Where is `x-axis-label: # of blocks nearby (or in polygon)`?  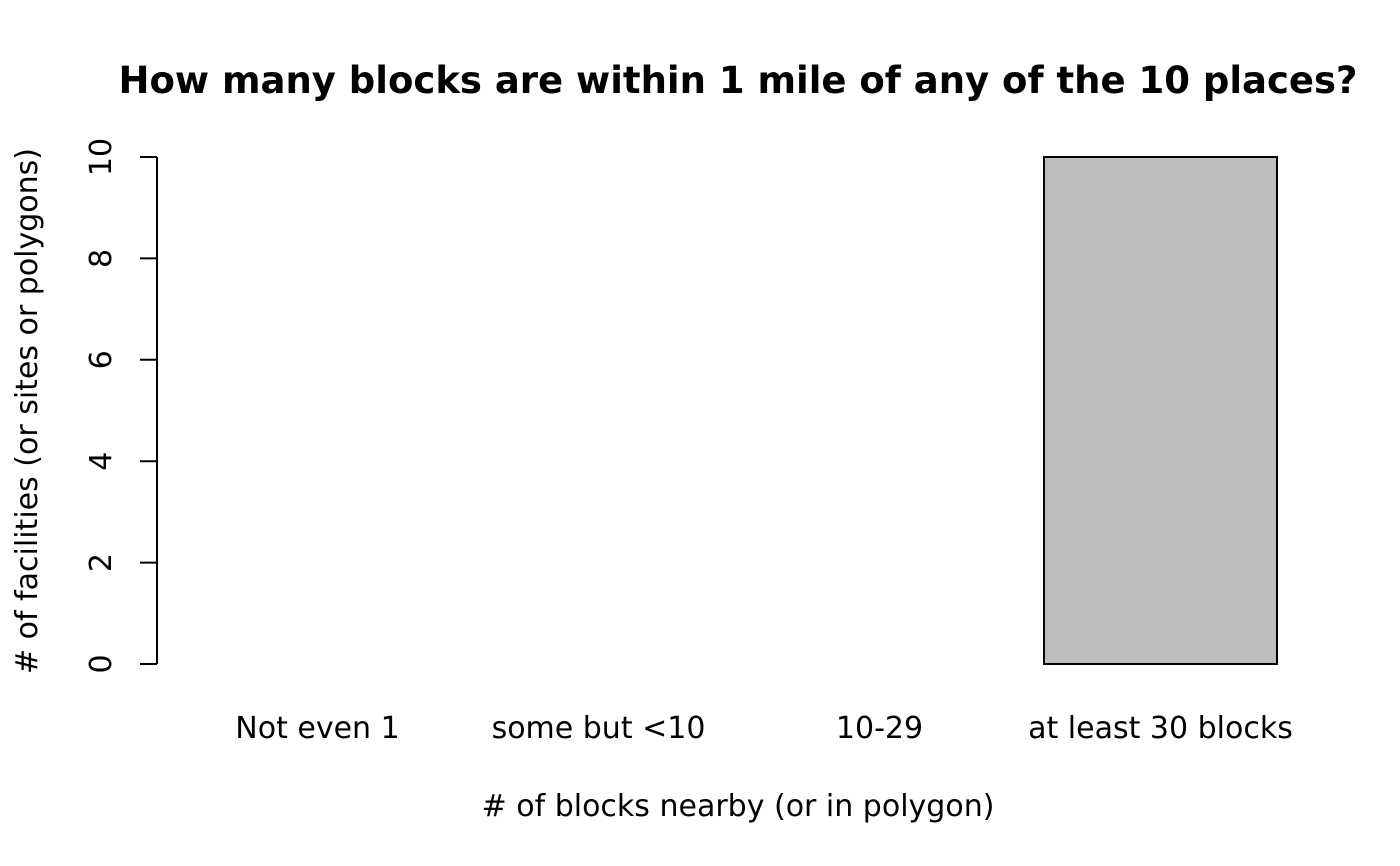 x-axis-label: # of blocks nearby (or in polygon) is located at coordinates (738, 806).